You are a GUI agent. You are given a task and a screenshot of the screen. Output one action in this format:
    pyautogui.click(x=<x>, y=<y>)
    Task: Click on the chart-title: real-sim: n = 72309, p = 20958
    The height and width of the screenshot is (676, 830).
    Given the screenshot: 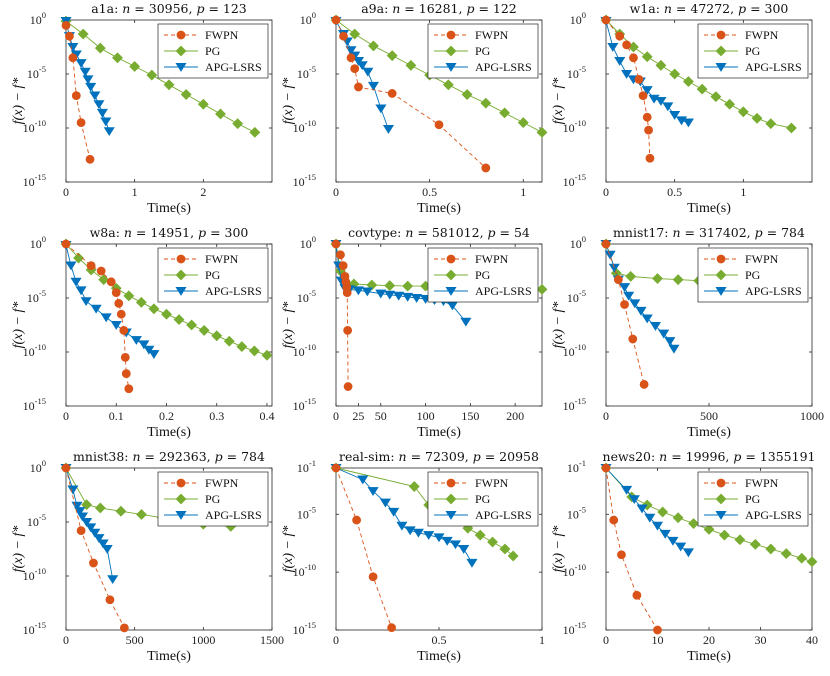 What is the action you would take?
    pyautogui.click(x=439, y=456)
    